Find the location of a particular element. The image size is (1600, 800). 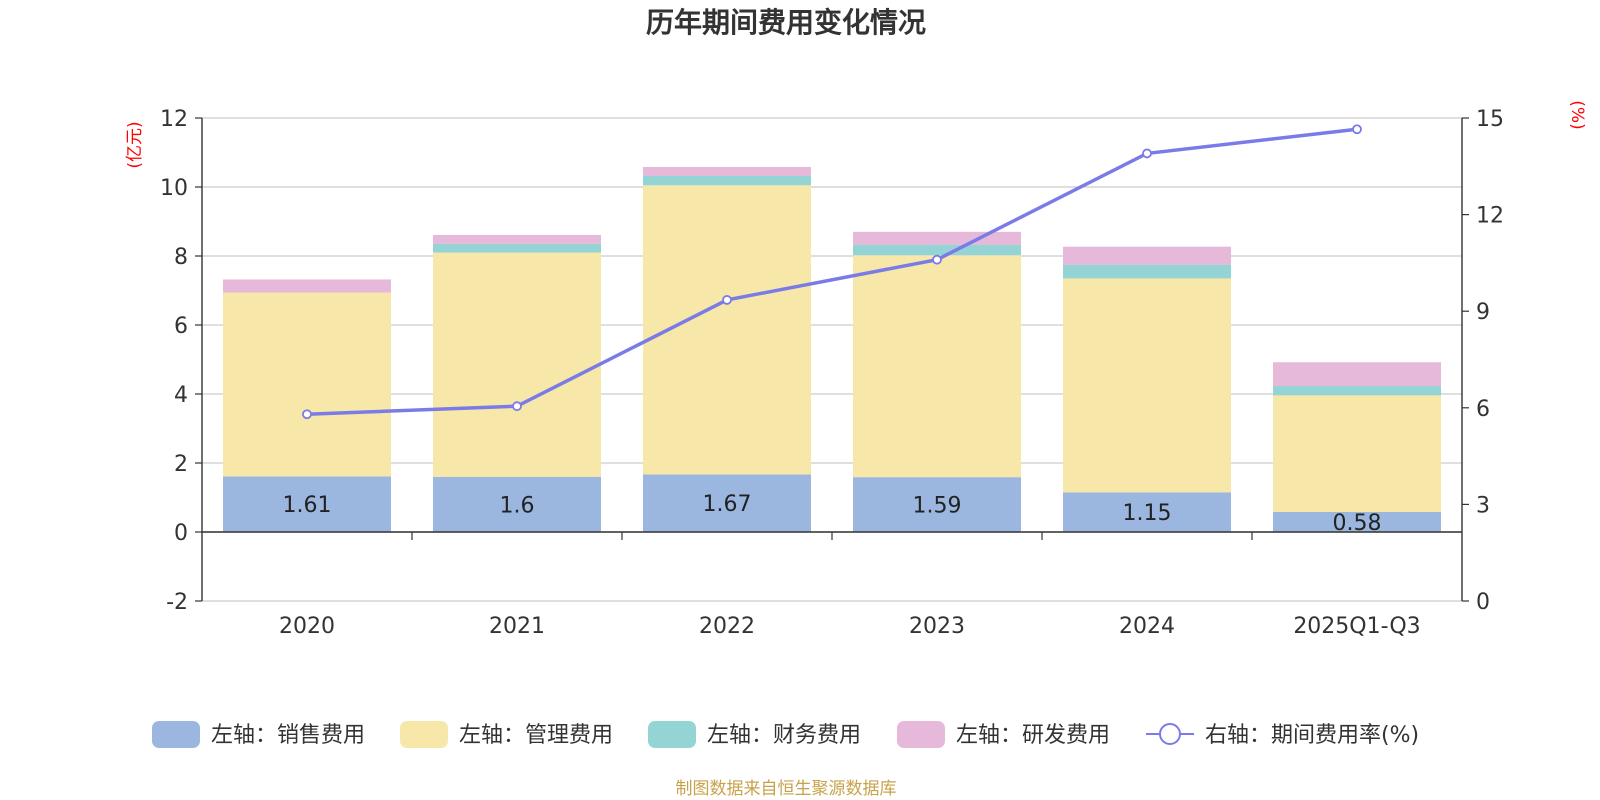

right-tick-label: 12 is located at coordinates (1490, 216).